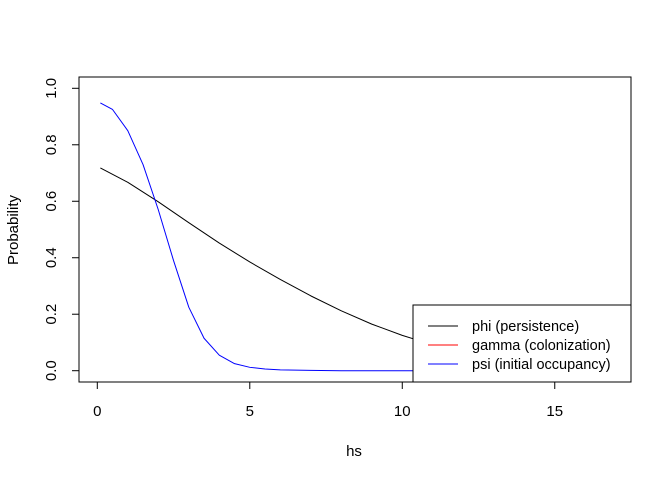 The image size is (672, 480). What do you see at coordinates (97, 411) in the screenshot?
I see `x-tick-label: 0` at bounding box center [97, 411].